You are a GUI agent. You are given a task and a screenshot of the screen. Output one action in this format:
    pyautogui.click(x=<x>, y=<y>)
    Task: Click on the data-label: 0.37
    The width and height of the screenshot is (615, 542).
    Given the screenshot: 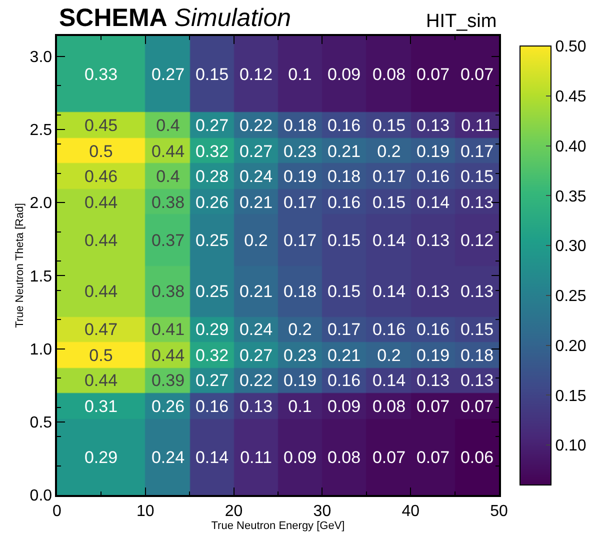 What is the action you would take?
    pyautogui.click(x=168, y=240)
    